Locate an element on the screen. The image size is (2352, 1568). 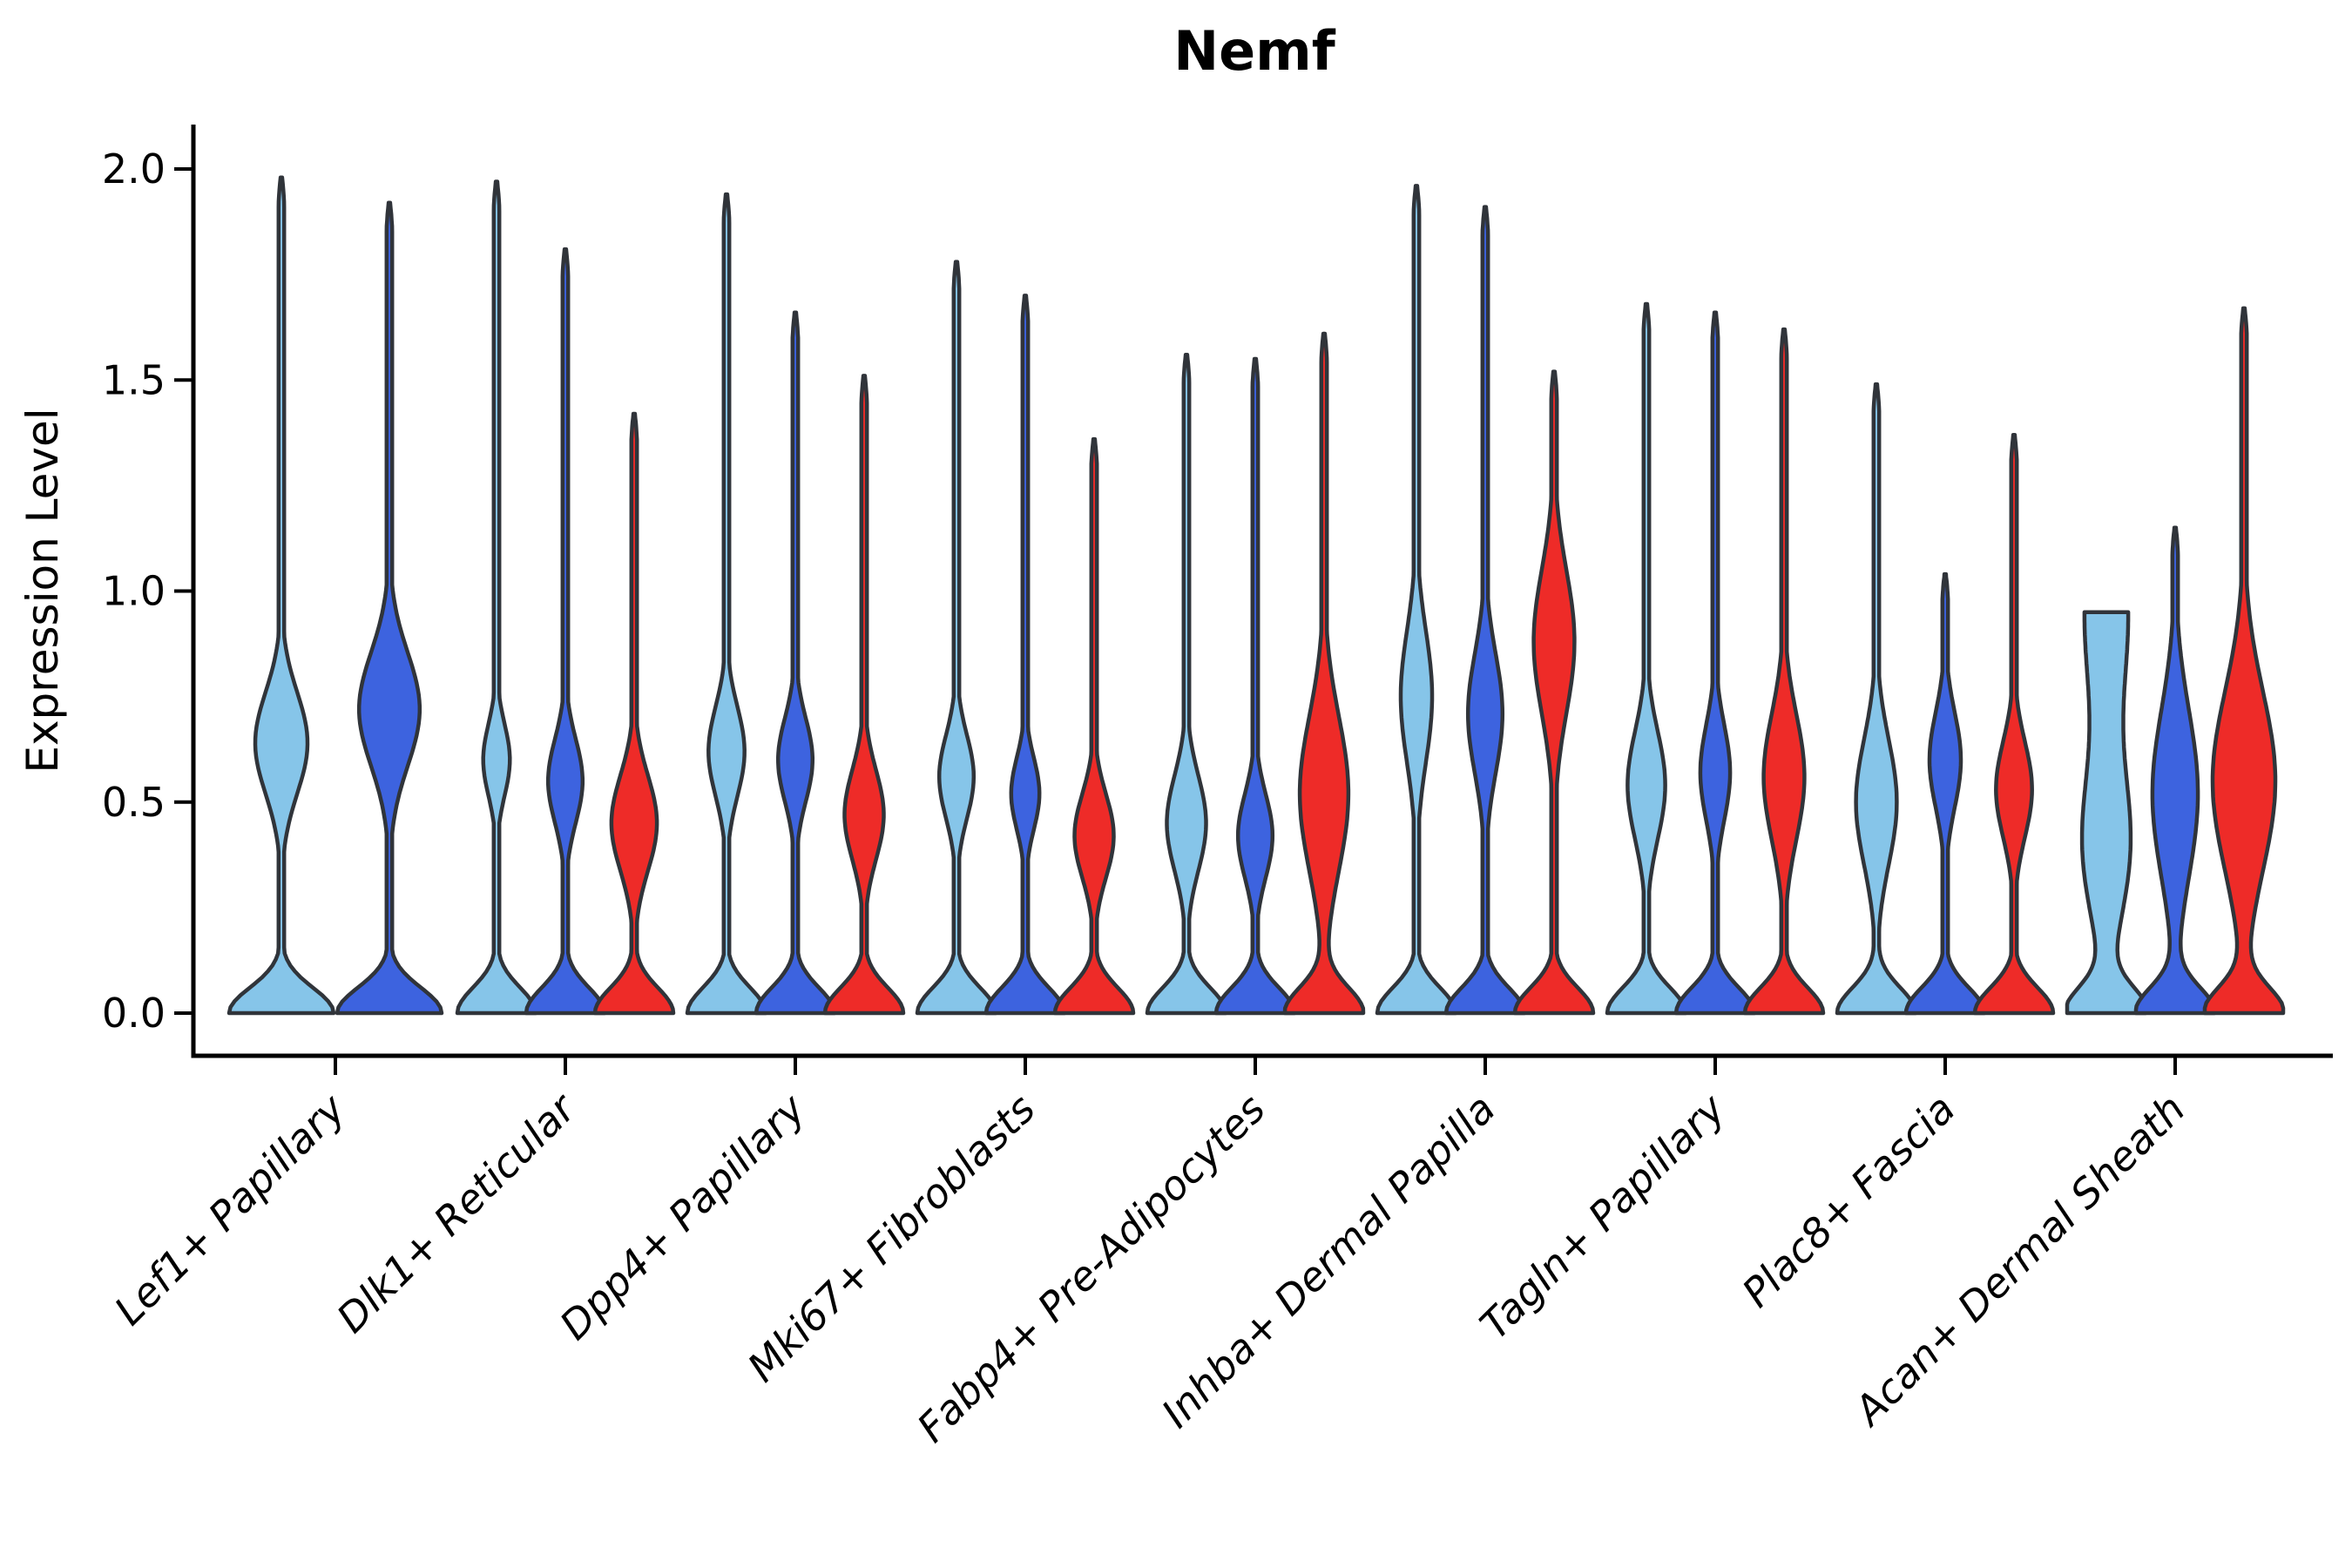
violin-inhba-dermal-papilla-light_blue is located at coordinates (1417, 600).